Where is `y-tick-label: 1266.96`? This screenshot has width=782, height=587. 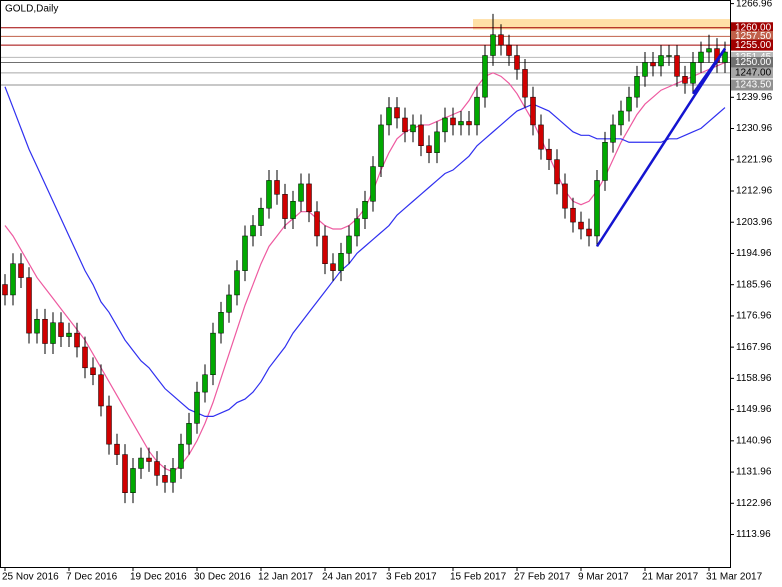
y-tick-label: 1266.96 is located at coordinates (754, 4).